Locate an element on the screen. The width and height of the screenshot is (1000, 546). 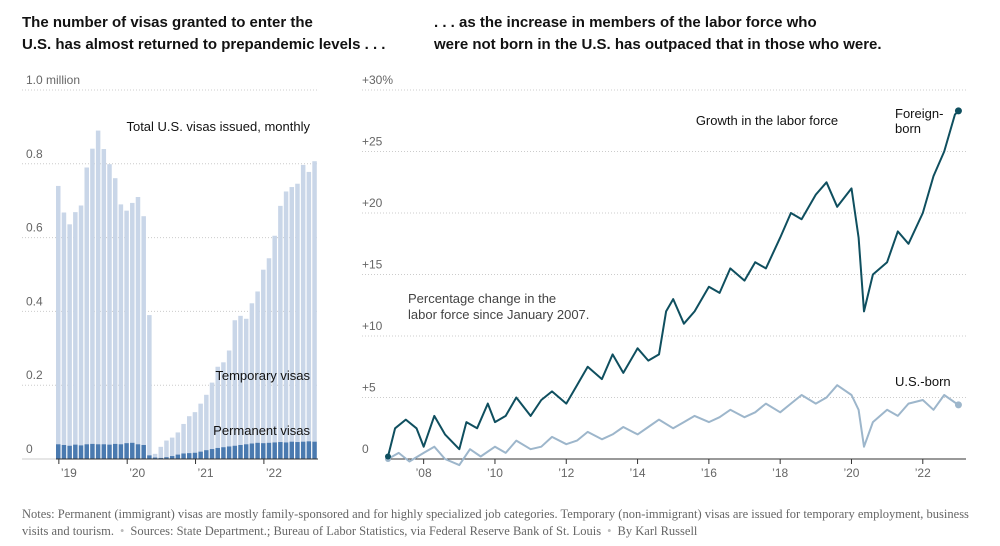
series-label-line: Foreign- is located at coordinates (919, 113).